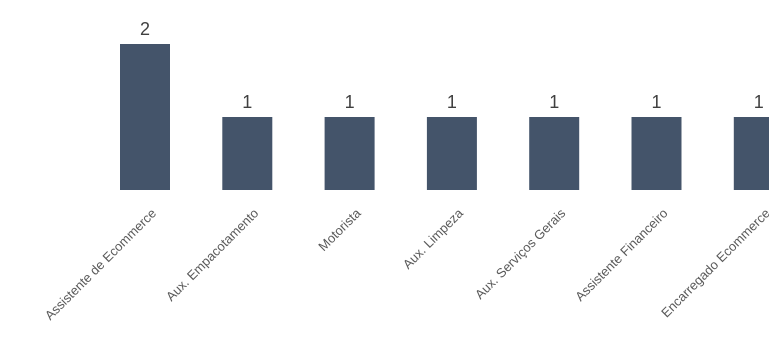 The height and width of the screenshot is (344, 769). I want to click on category-label: Encarregado Ecommerce, so click(713, 263).